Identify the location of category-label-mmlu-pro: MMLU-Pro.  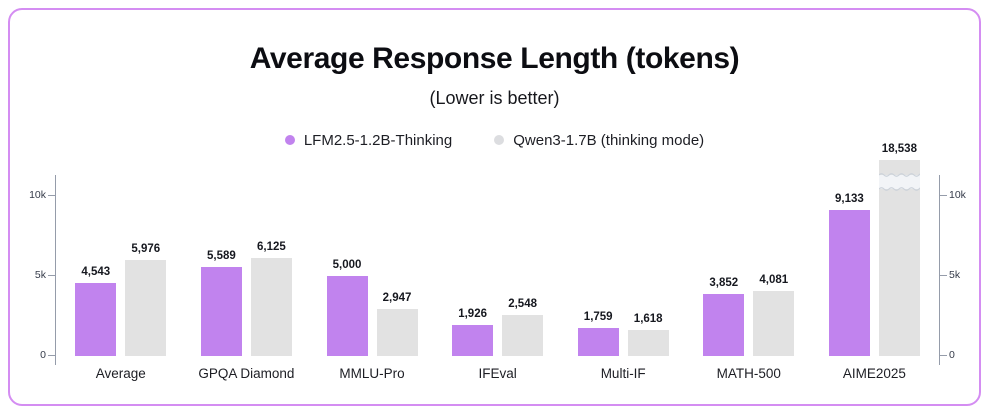
(372, 373).